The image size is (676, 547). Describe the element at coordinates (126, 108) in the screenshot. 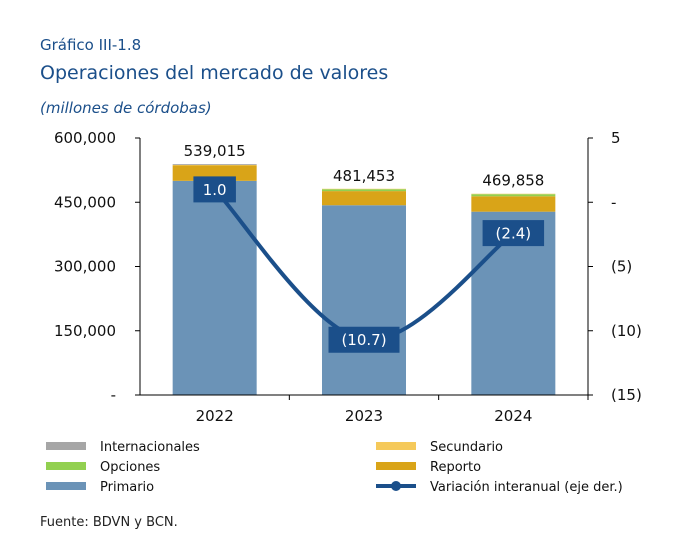

I see `chart-unit: (millones de córdobas)` at that location.